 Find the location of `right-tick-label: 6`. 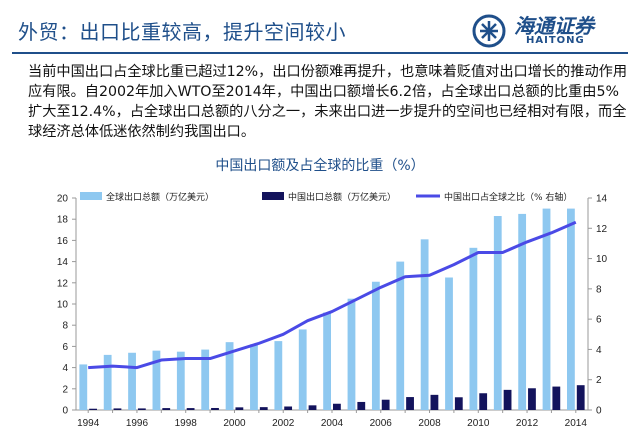

right-tick-label: 6 is located at coordinates (599, 320).